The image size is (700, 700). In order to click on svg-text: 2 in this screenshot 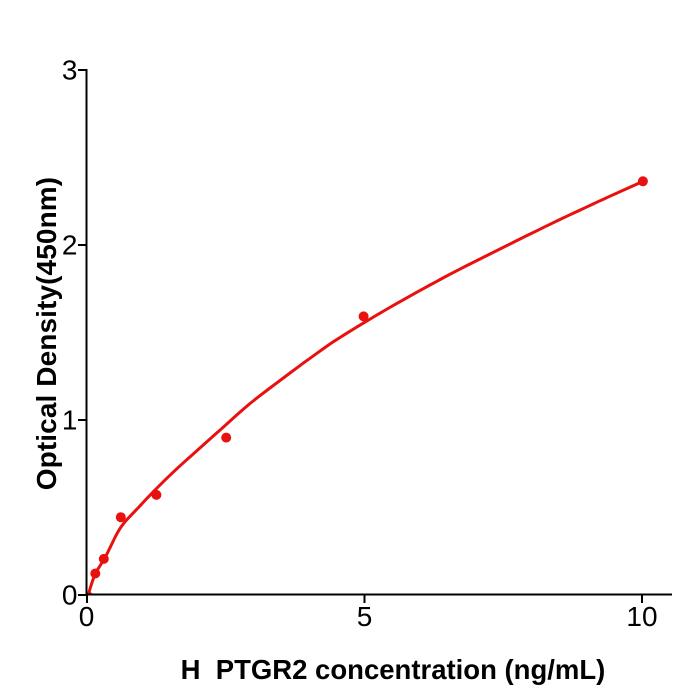, I will do `click(70, 245)`.